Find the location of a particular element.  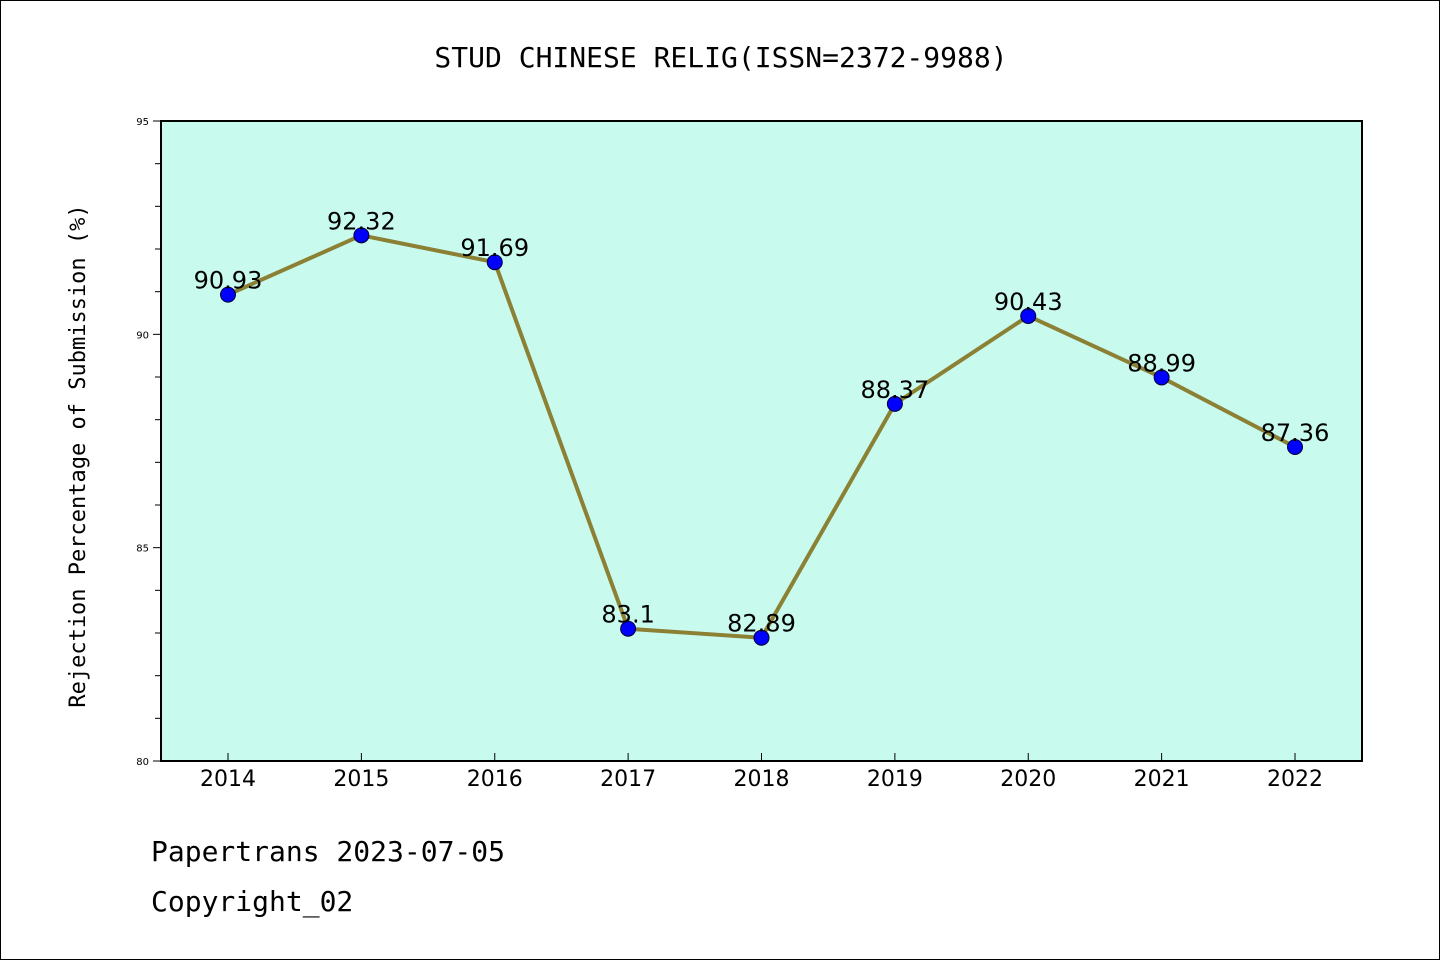

data-label: 90.43 is located at coordinates (1028, 302).